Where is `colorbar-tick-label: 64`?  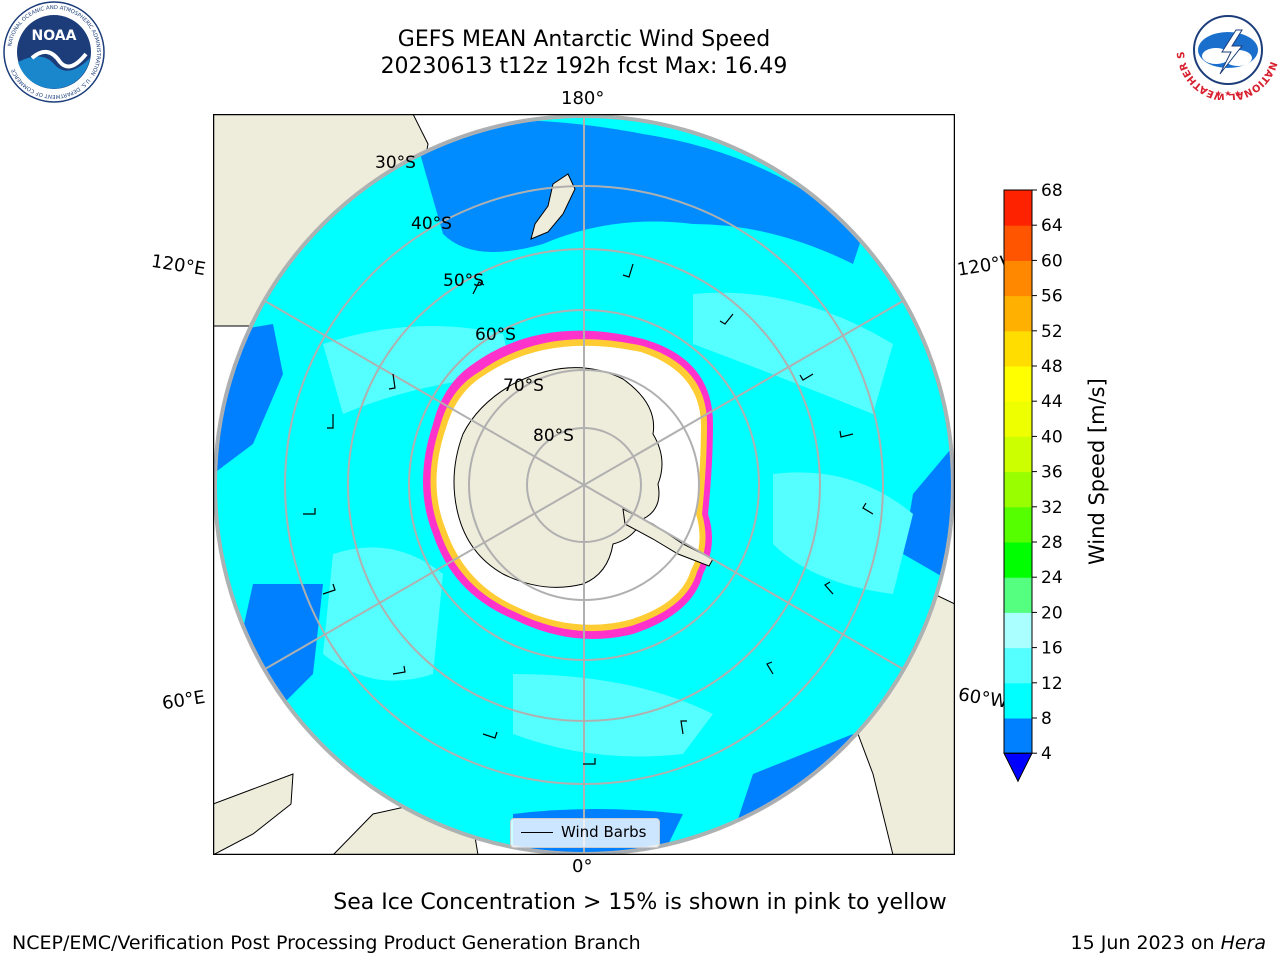
colorbar-tick-label: 64 is located at coordinates (1052, 226).